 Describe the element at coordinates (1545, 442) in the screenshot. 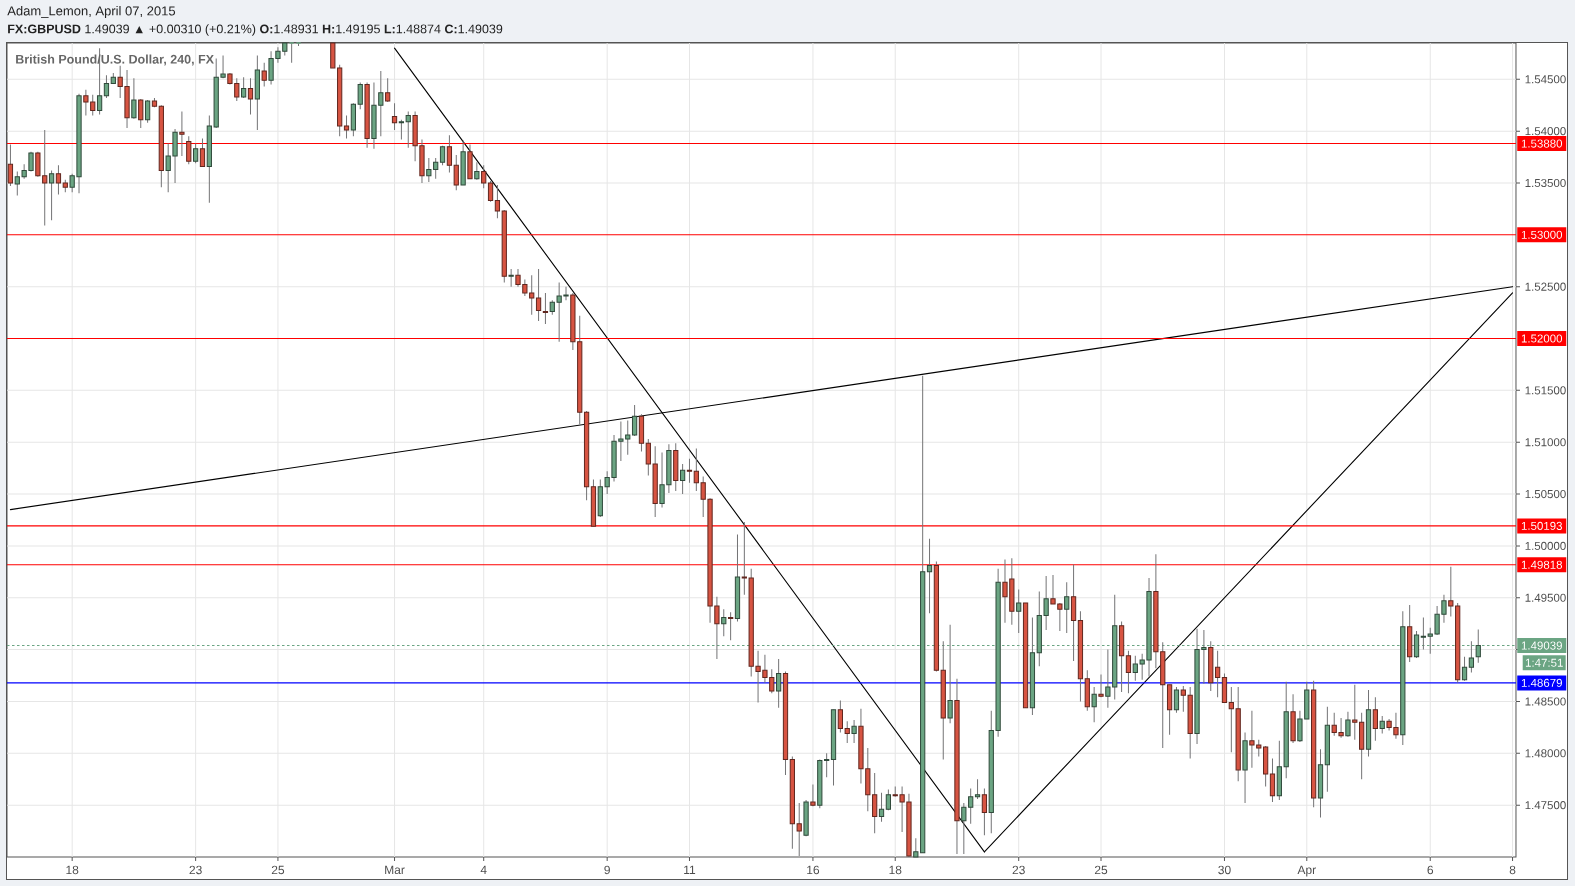

I see `y-tick-label: 1.51000` at that location.